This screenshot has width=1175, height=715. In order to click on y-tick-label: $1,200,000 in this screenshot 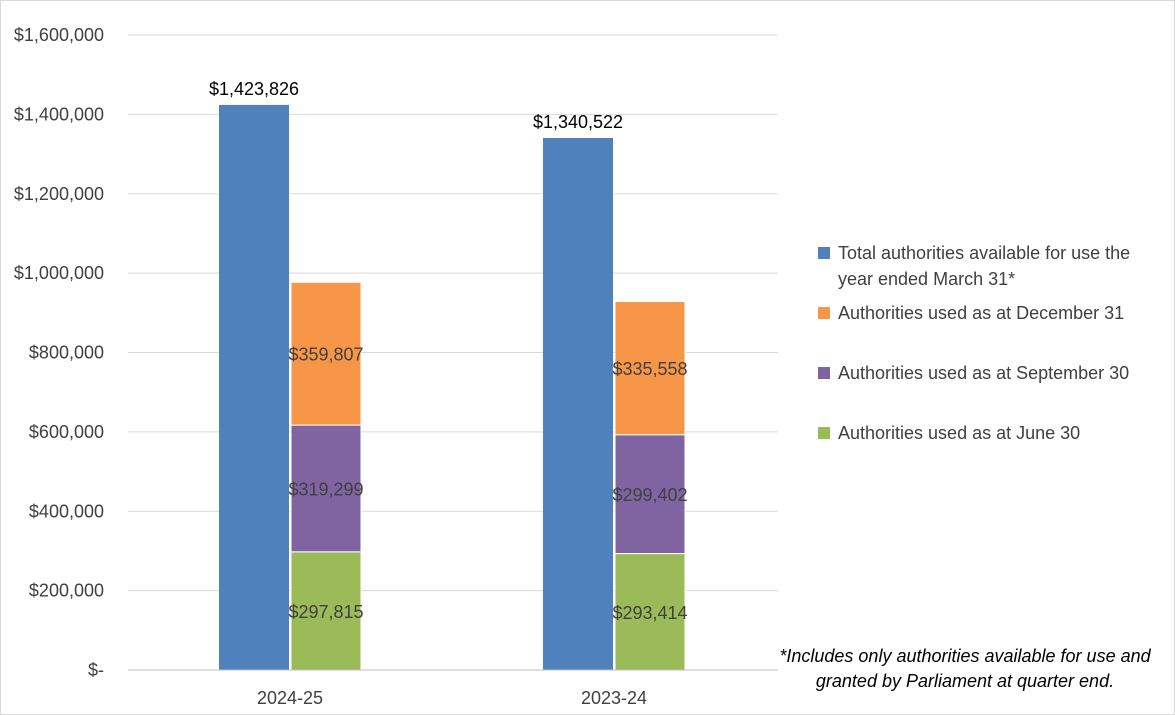, I will do `click(59, 194)`.